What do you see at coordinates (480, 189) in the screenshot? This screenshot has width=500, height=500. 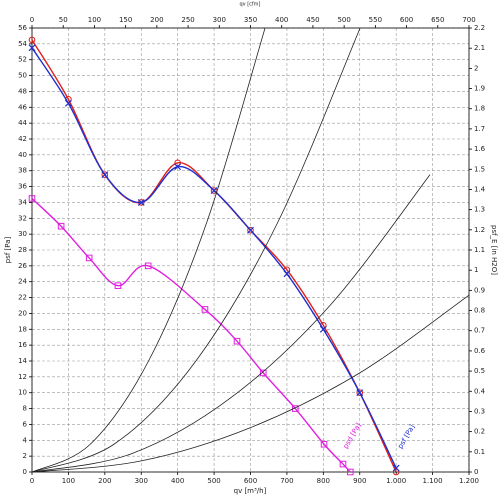 I see `y2-tick-label: 1.4` at bounding box center [480, 189].